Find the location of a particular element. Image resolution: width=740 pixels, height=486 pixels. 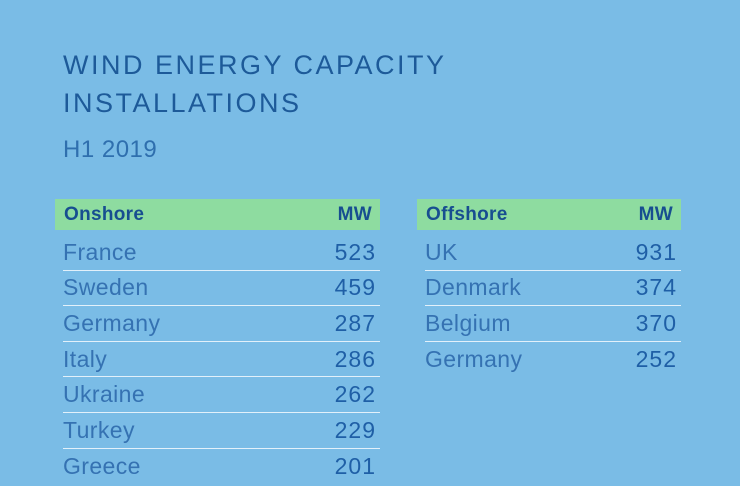

mw-value: 459 is located at coordinates (355, 287).